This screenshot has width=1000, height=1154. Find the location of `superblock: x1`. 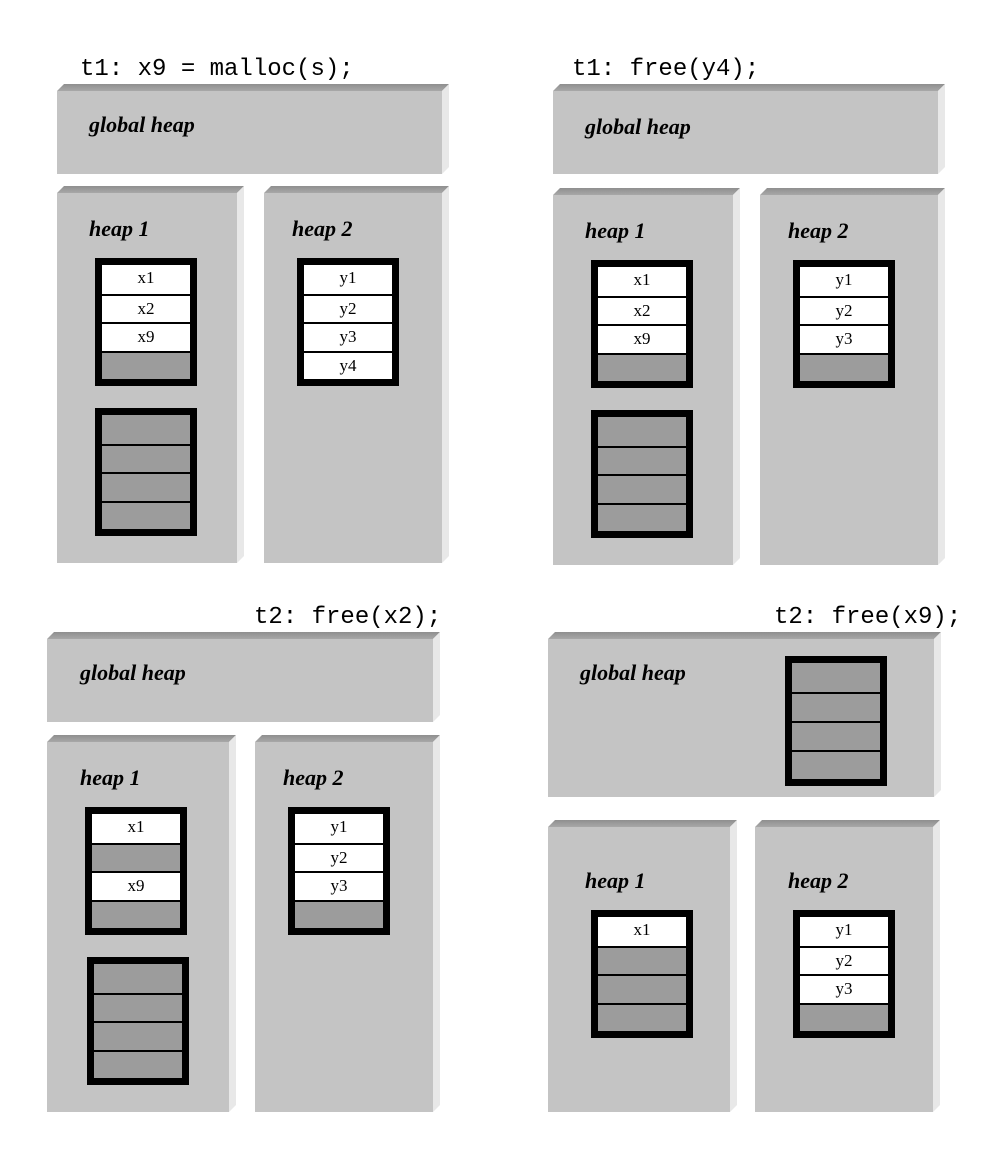

superblock: x1 is located at coordinates (642, 974).